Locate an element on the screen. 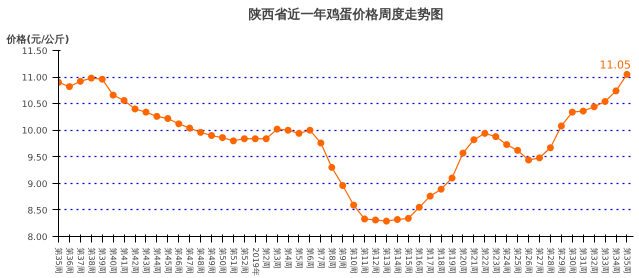  x-tick-label: 第3周 is located at coordinates (277, 258).